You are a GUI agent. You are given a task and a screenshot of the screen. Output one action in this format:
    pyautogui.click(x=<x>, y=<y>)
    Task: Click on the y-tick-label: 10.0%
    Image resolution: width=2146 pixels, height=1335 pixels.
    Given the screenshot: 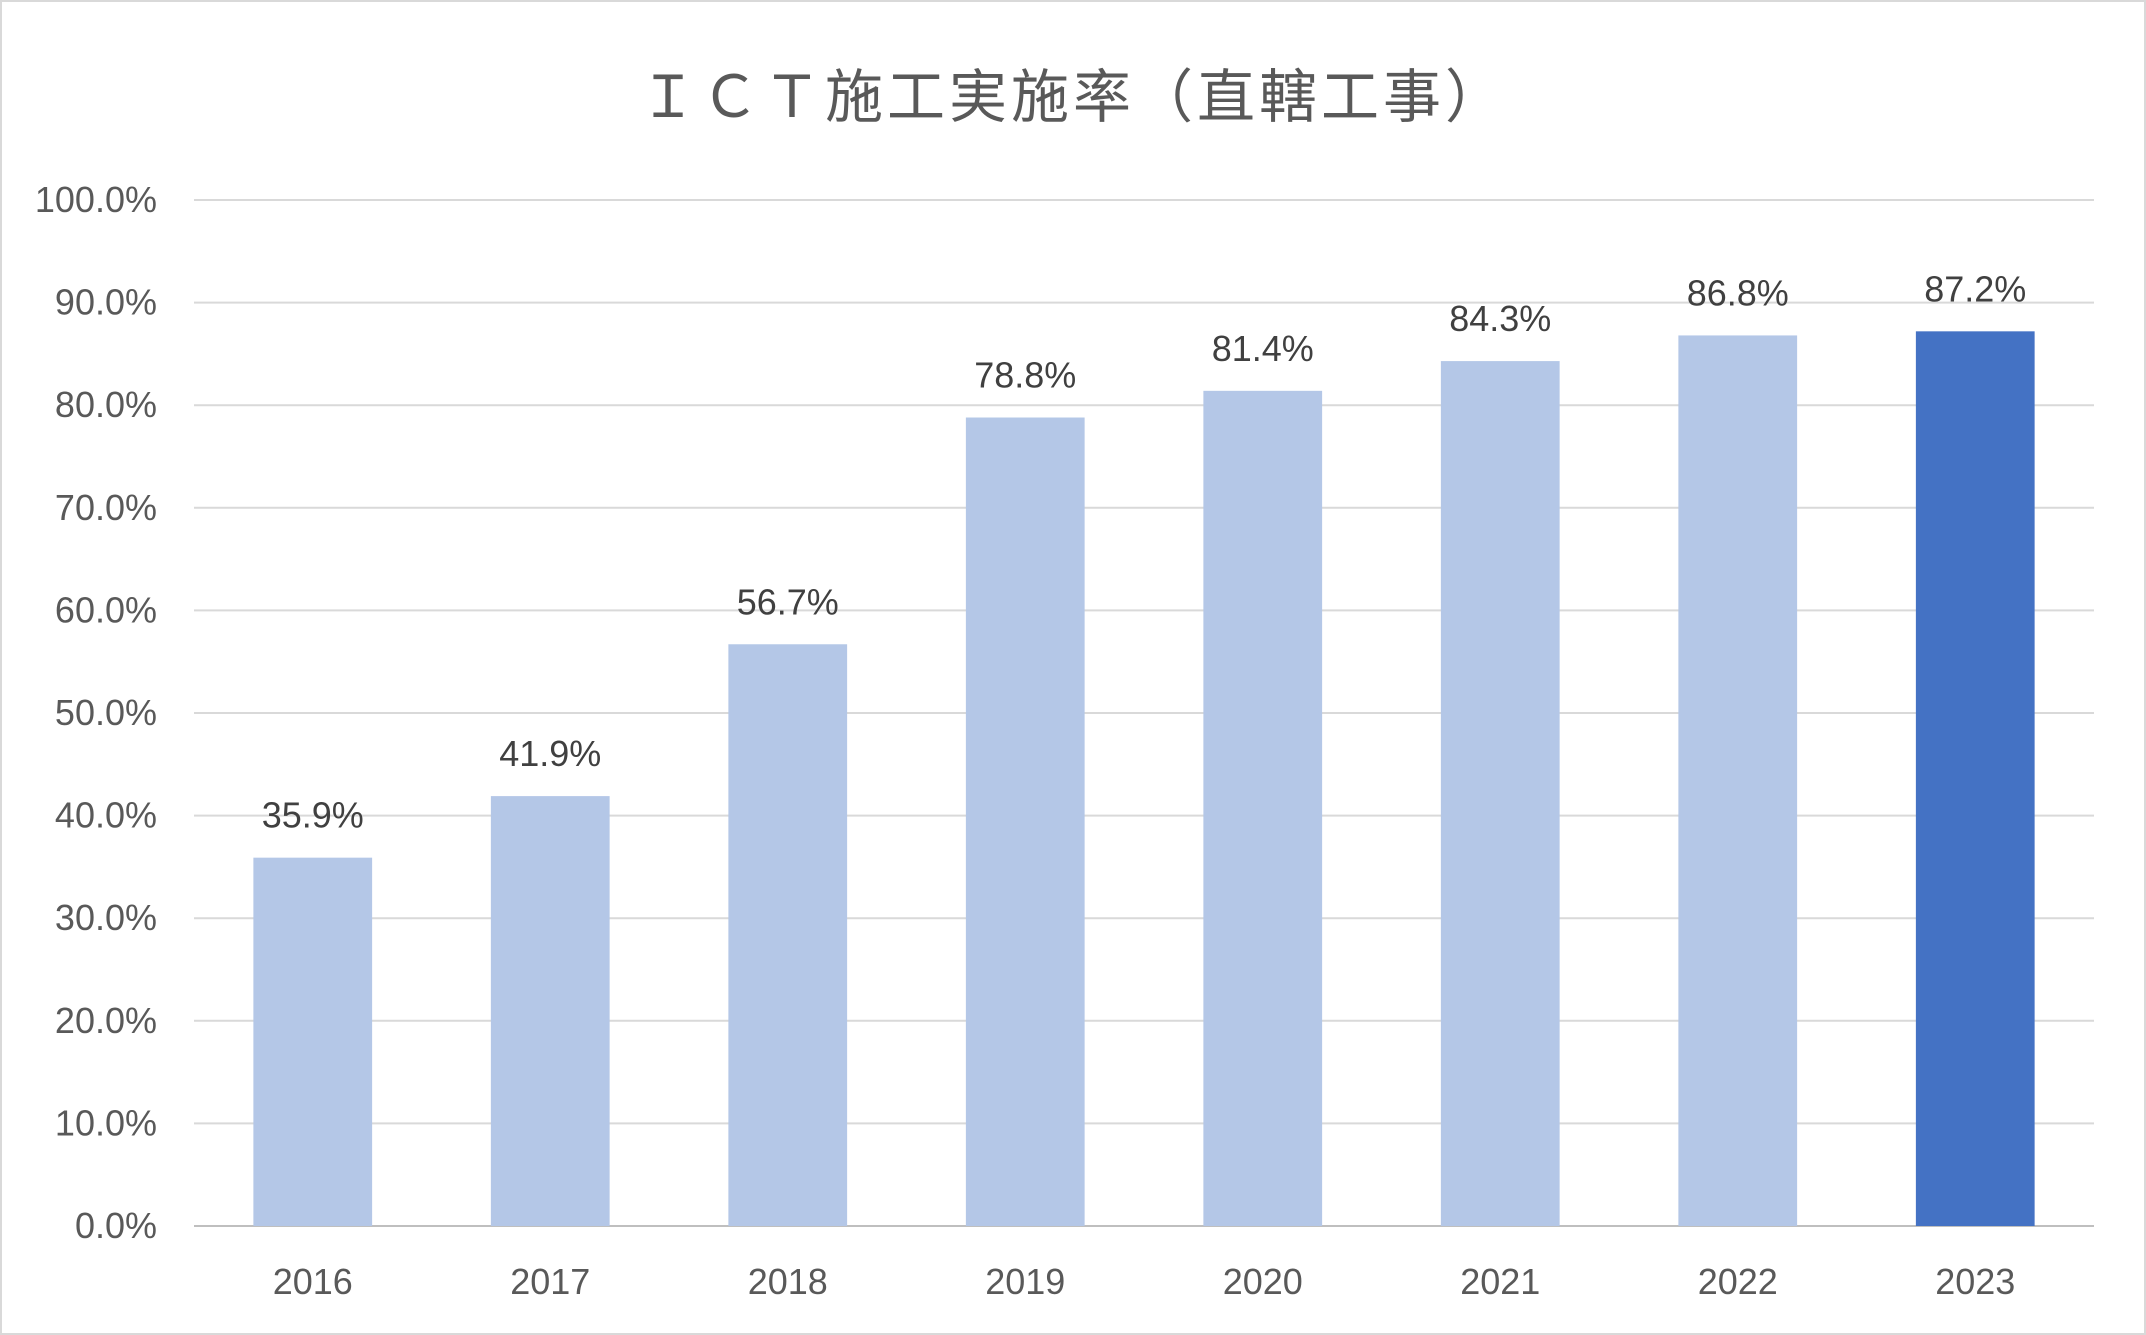 What is the action you would take?
    pyautogui.click(x=106, y=1122)
    